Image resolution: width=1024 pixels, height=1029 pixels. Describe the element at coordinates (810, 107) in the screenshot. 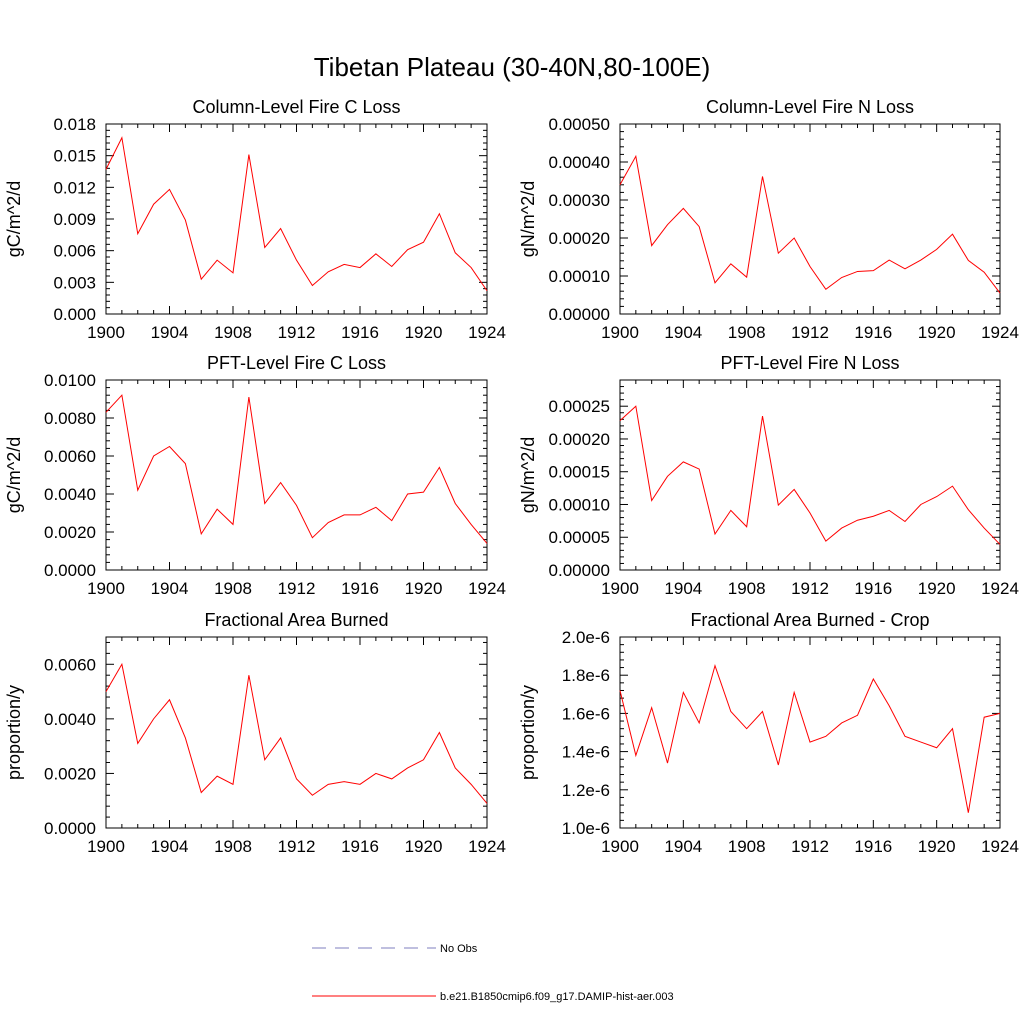

I see `chart-title: Column-Level Fire N Loss` at that location.